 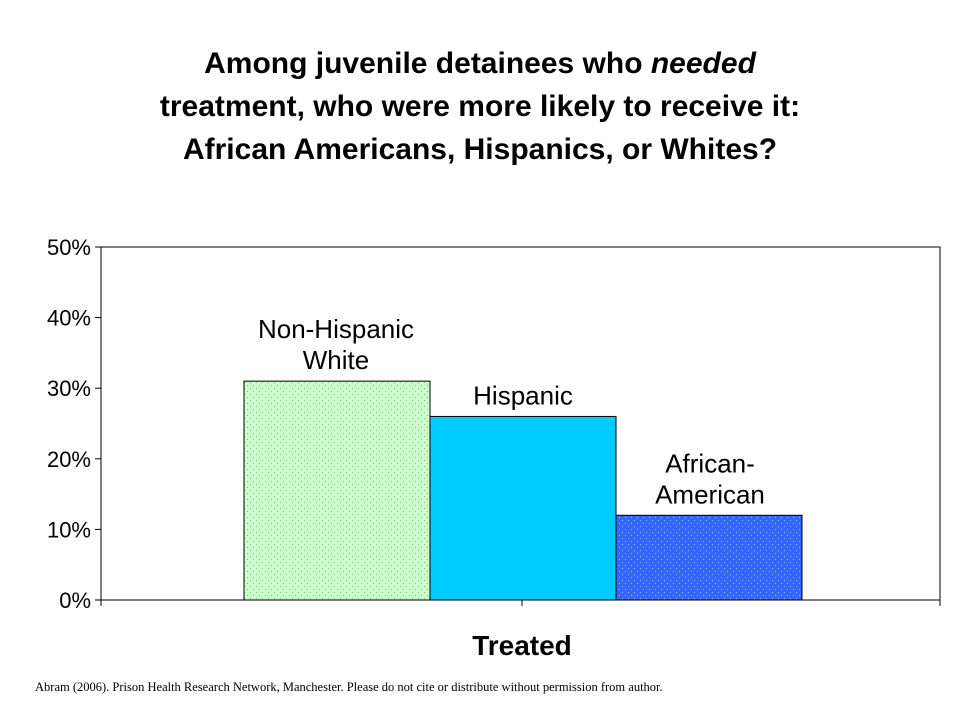 I want to click on y-tick-label: 30%, so click(x=69, y=388).